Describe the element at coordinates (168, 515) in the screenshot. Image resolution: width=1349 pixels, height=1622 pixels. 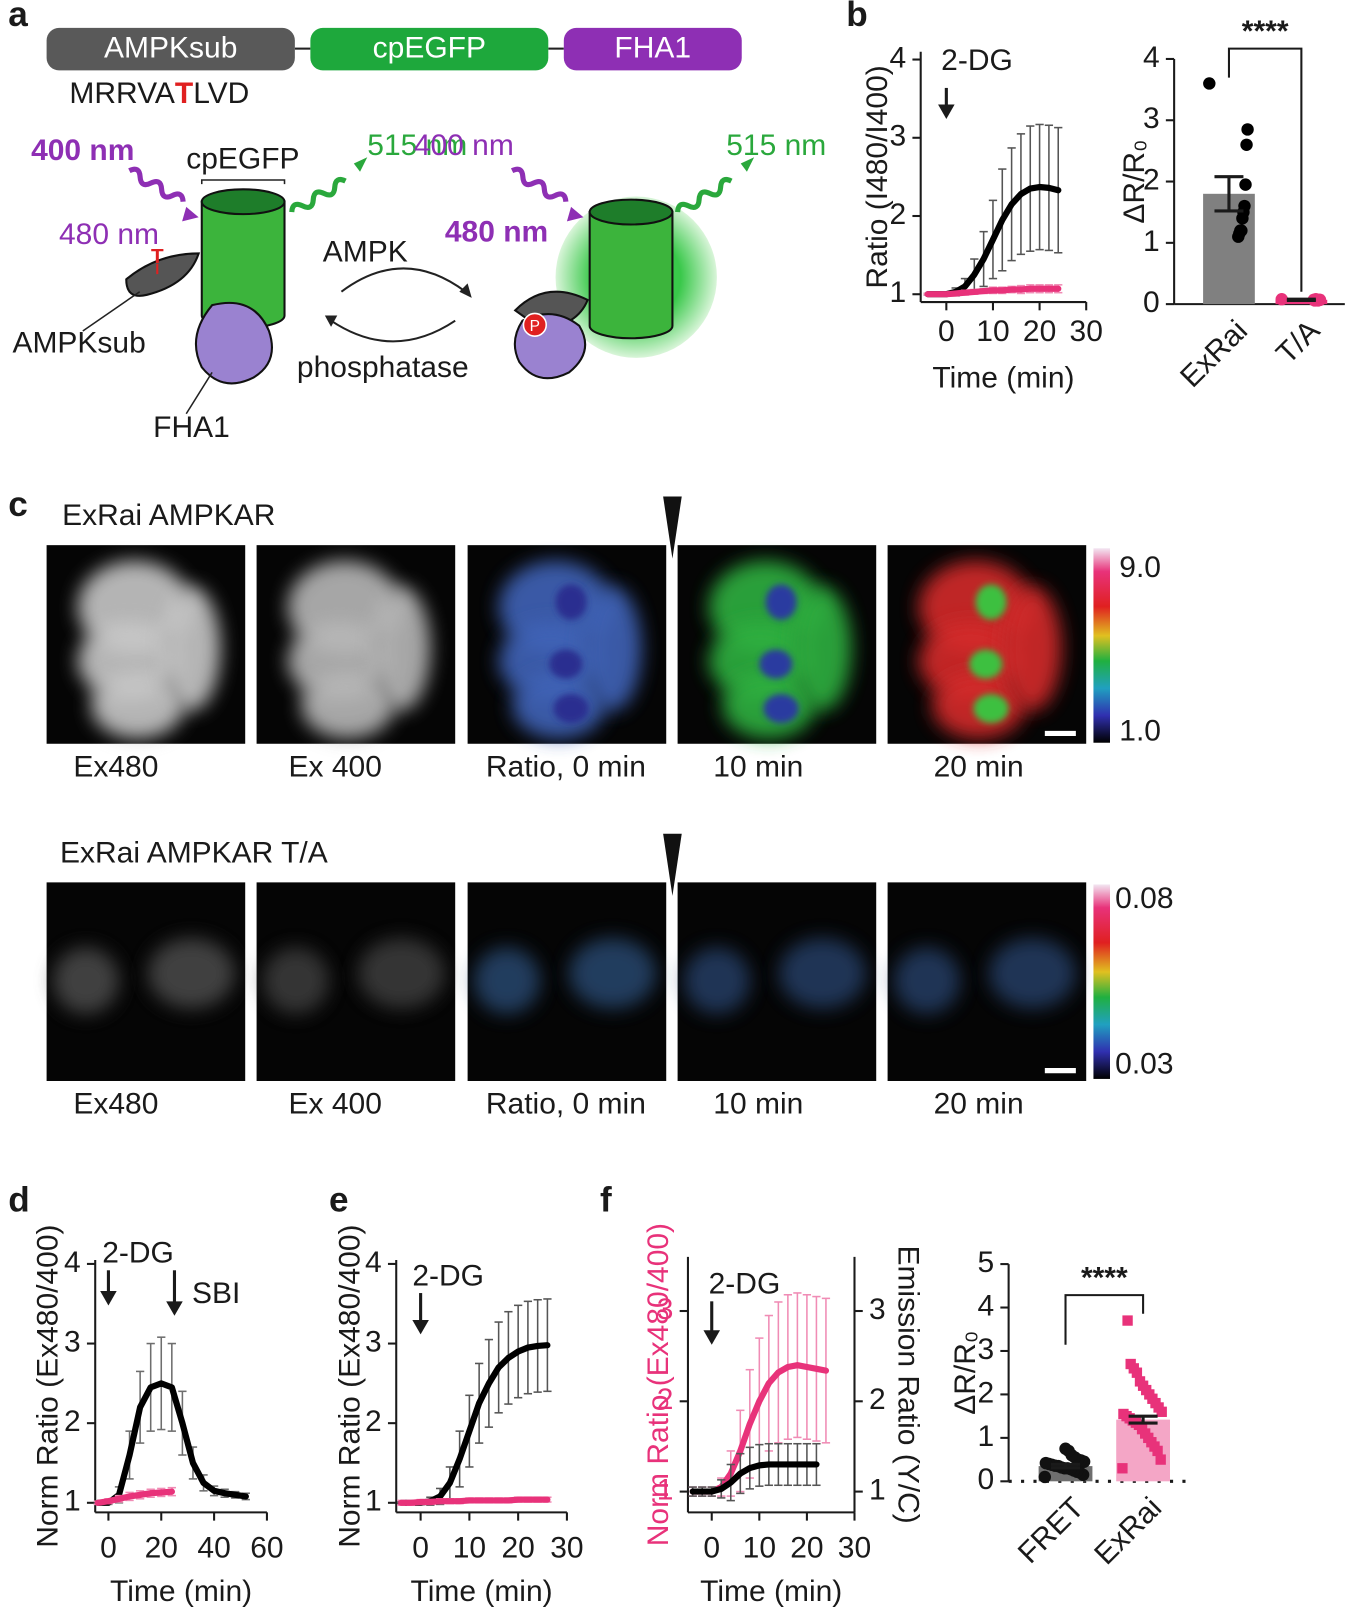
I see `row-title: ExRai AMPKAR` at that location.